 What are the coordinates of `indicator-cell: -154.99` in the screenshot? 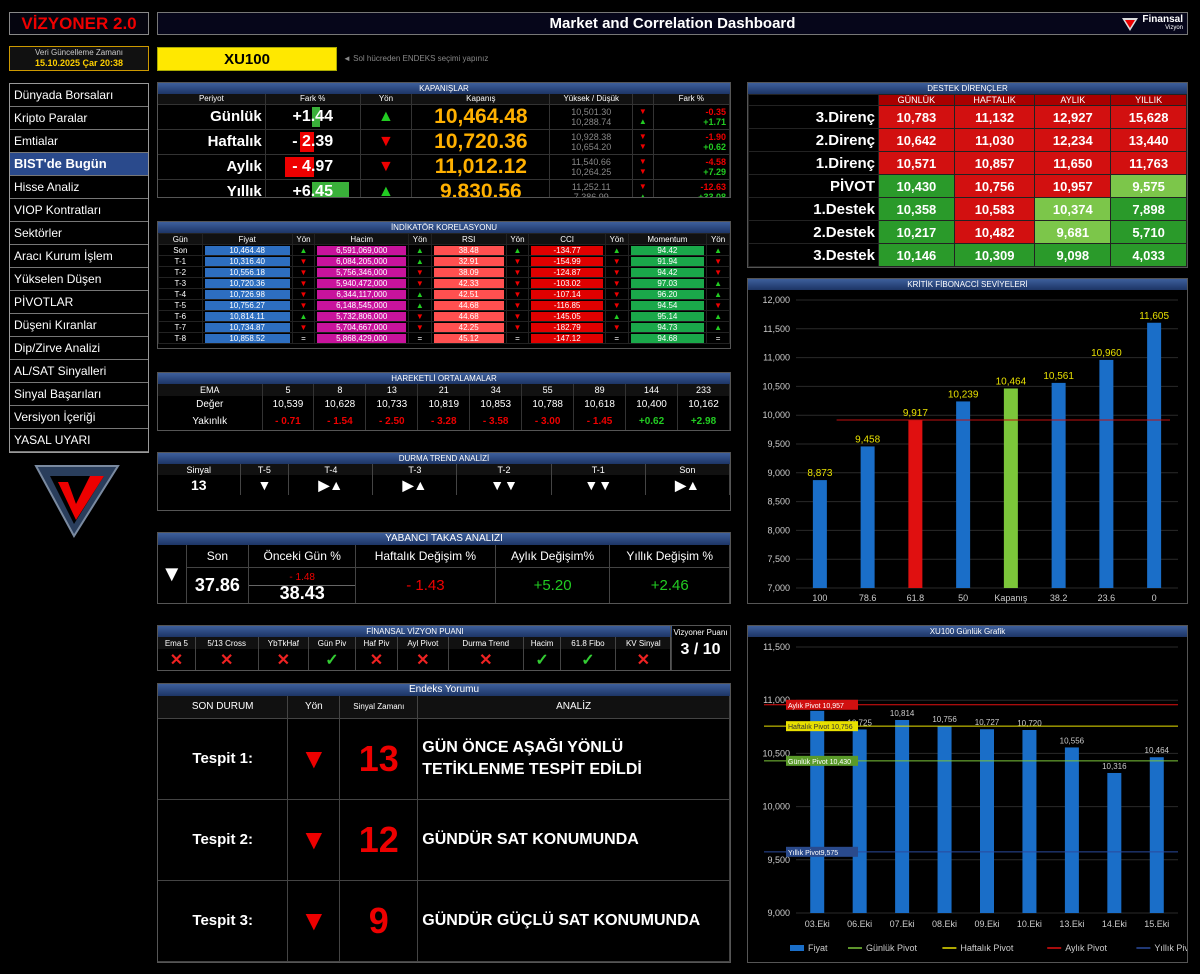 It's located at (567, 261).